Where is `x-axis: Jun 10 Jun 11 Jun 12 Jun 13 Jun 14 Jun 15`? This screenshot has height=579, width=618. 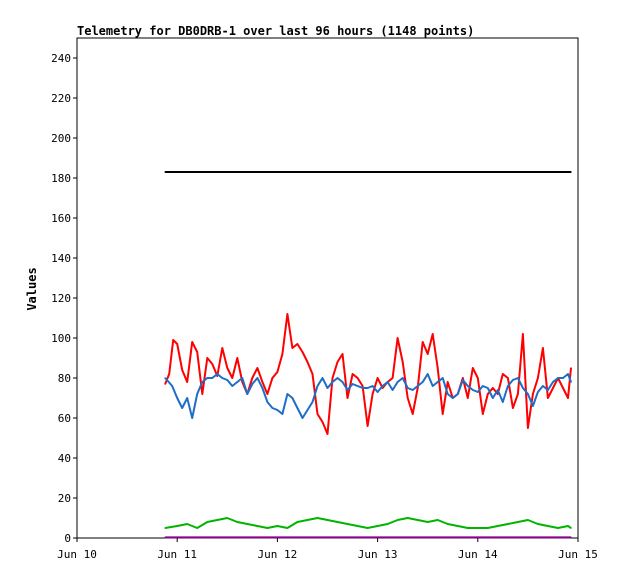
x-axis: Jun 10 Jun 11 Jun 12 Jun 13 Jun 14 Jun 15 is located at coordinates (327, 549).